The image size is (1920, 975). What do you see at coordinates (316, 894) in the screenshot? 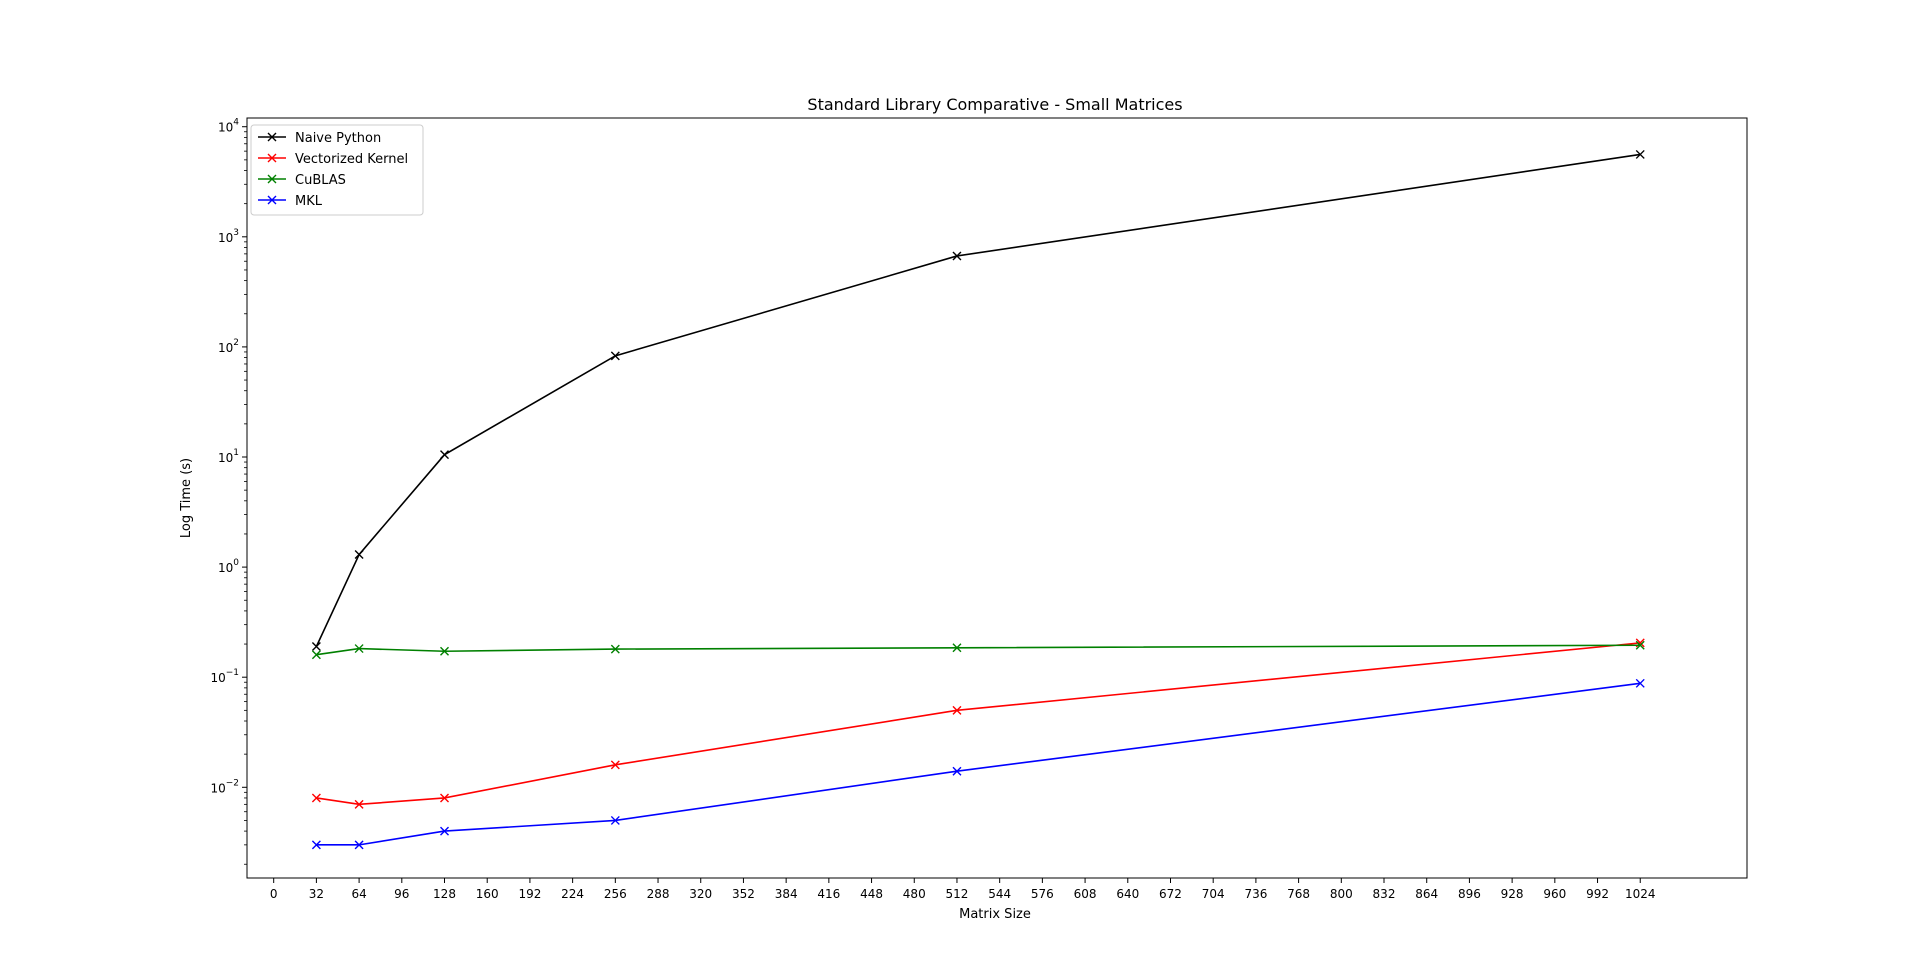
I see `x-tick-label: 32` at bounding box center [316, 894].